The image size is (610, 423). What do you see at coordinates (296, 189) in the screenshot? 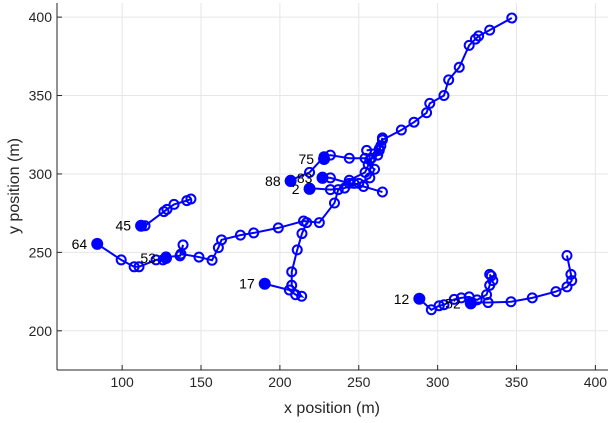
I see `point-label: 2` at bounding box center [296, 189].